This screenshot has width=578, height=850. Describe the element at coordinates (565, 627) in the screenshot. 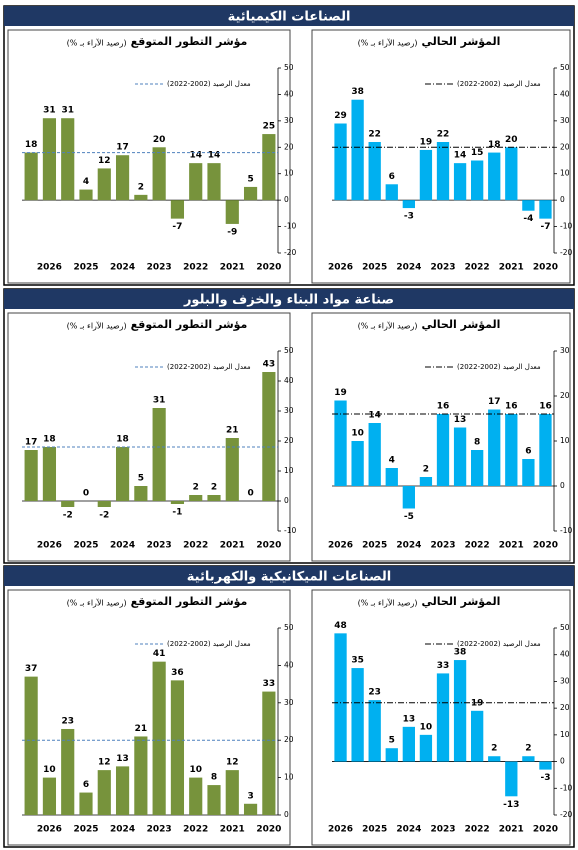

I see `y-tick-label: 50` at that location.